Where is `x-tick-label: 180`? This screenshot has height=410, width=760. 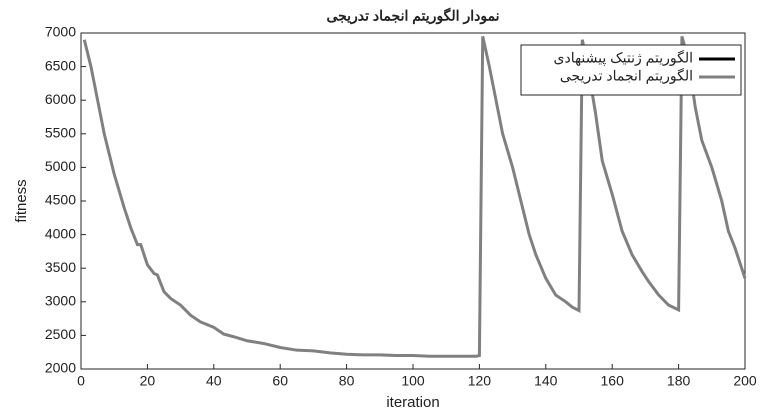
x-tick-label: 180 is located at coordinates (679, 381).